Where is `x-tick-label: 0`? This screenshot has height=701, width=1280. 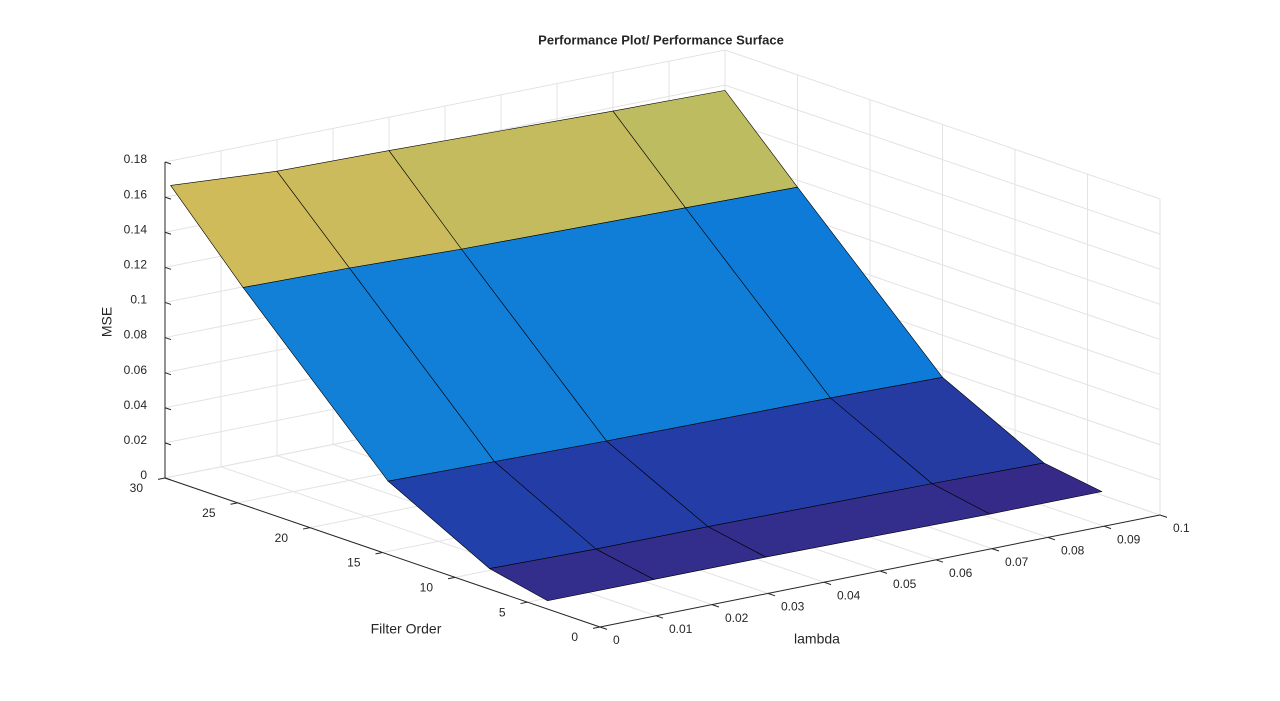
x-tick-label: 0 is located at coordinates (616, 640).